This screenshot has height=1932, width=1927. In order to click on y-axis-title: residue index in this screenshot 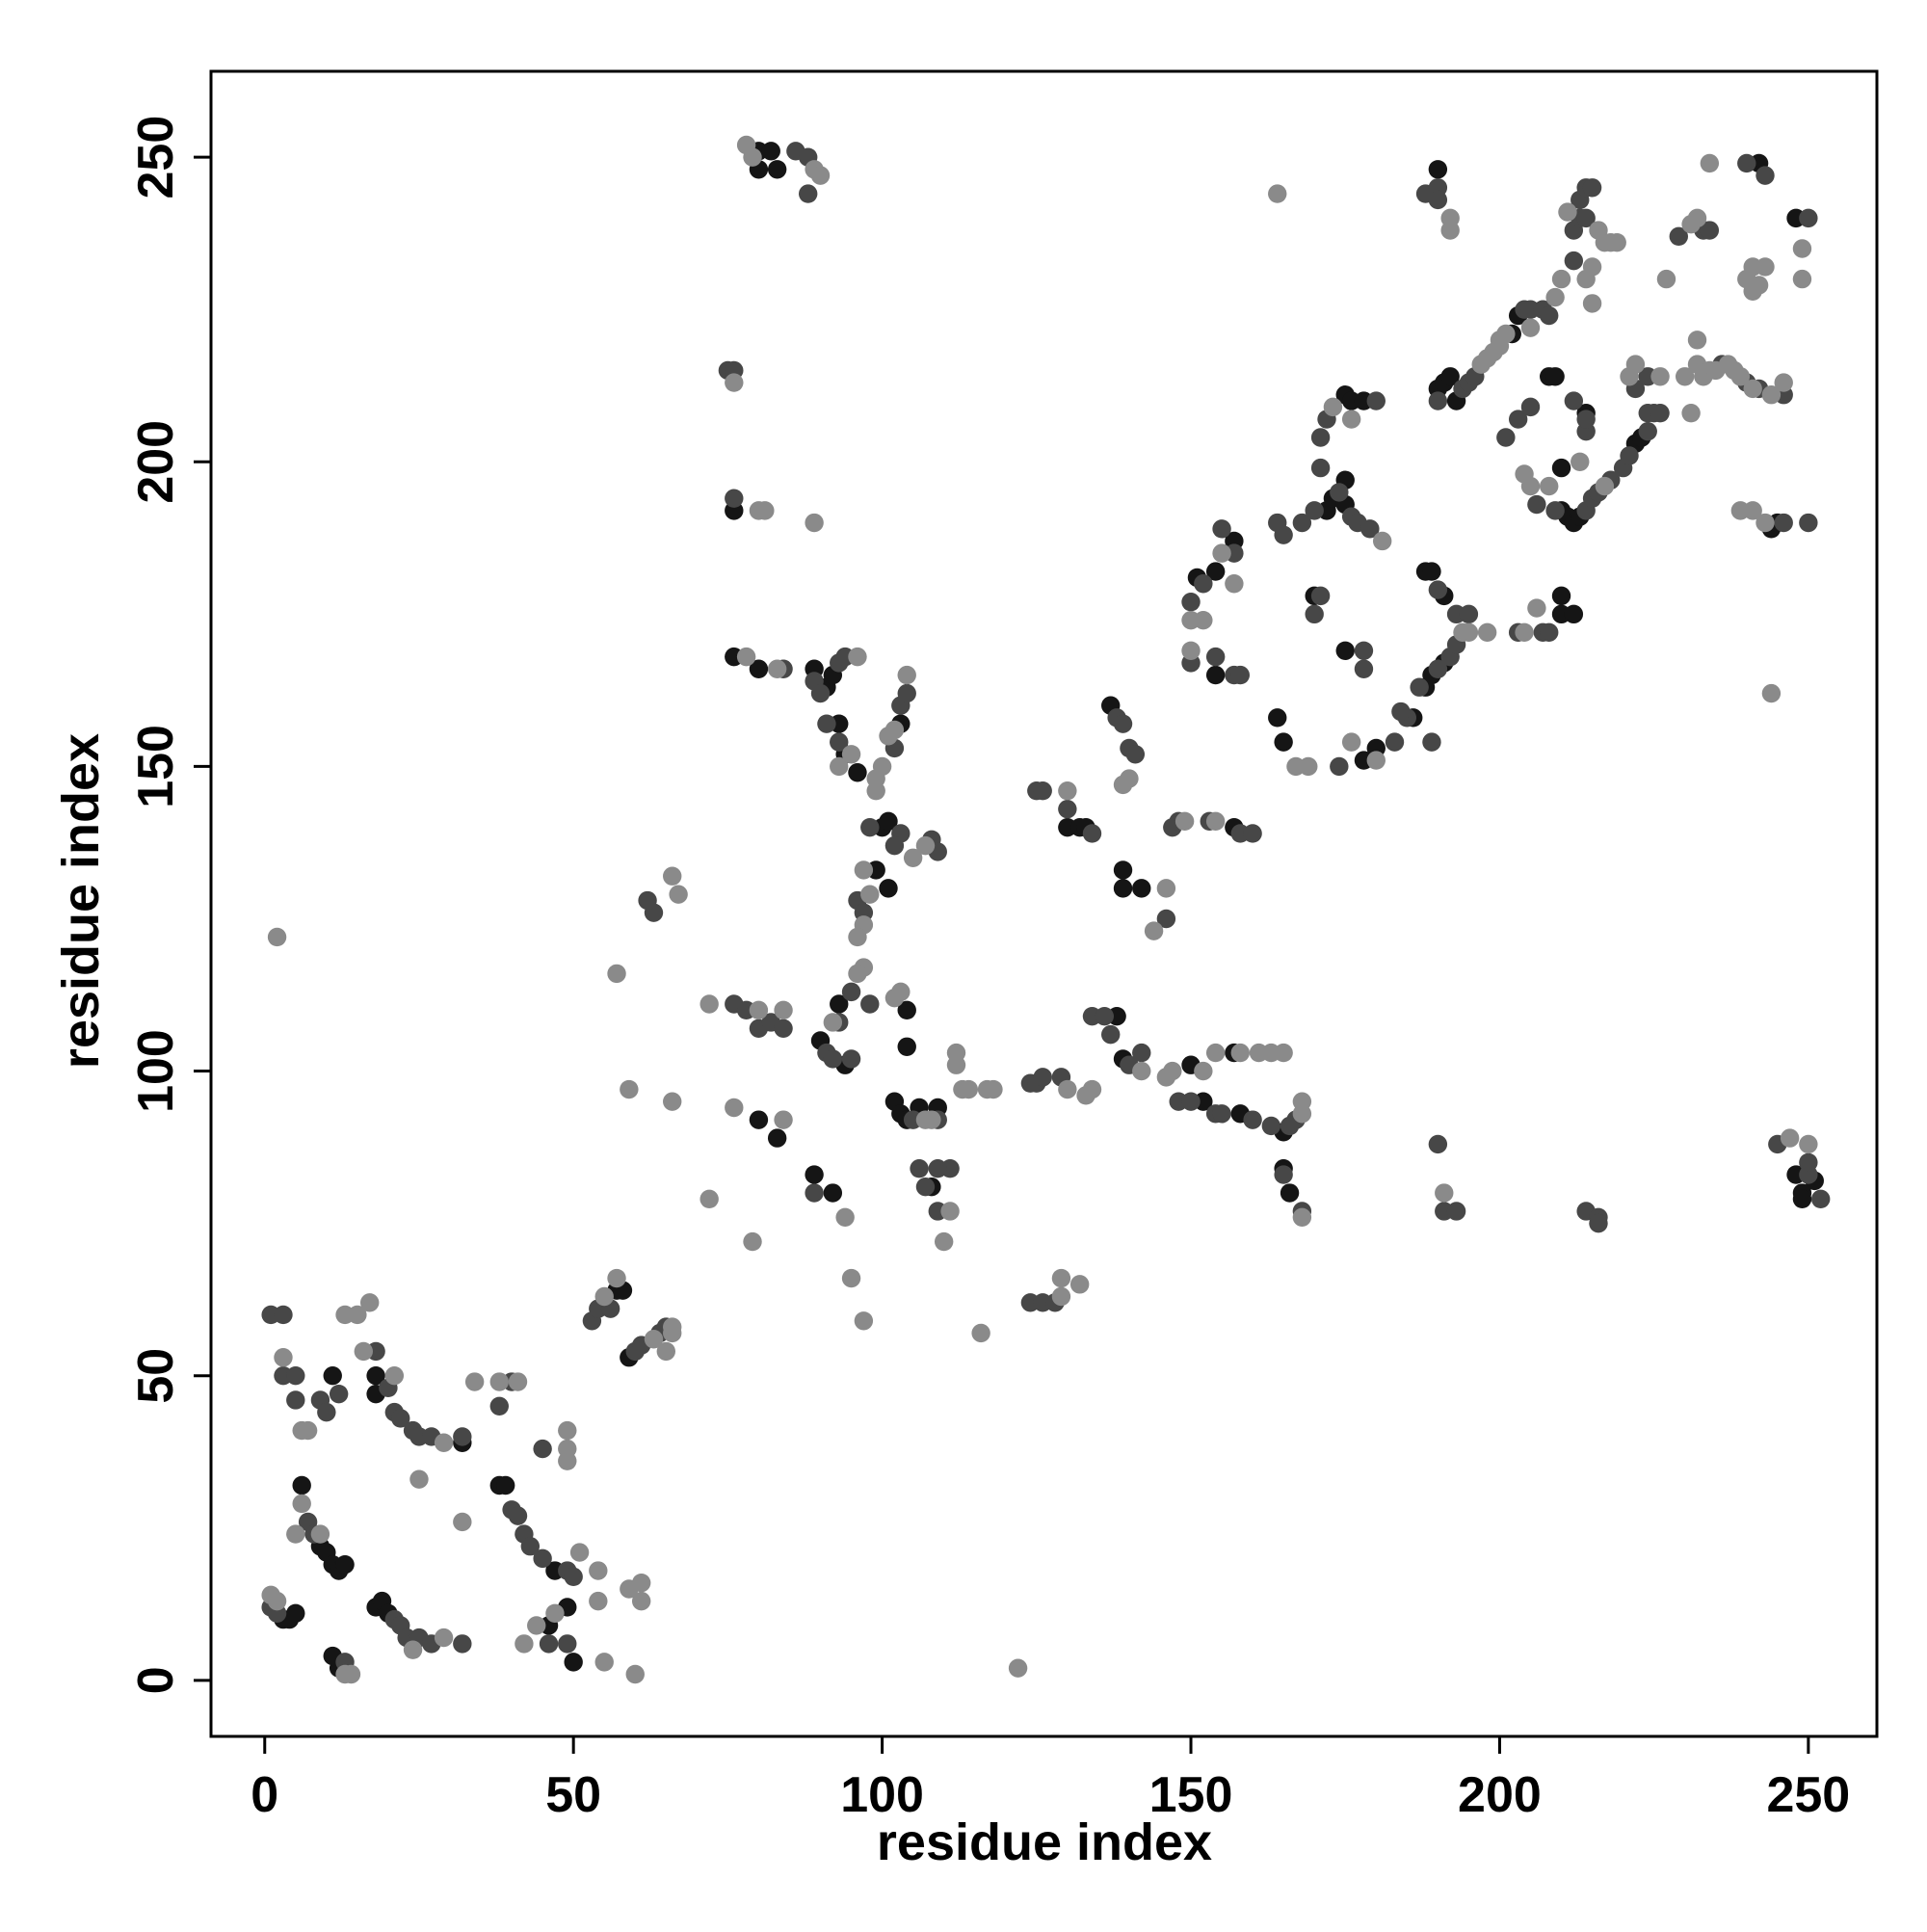, I will do `click(81, 901)`.